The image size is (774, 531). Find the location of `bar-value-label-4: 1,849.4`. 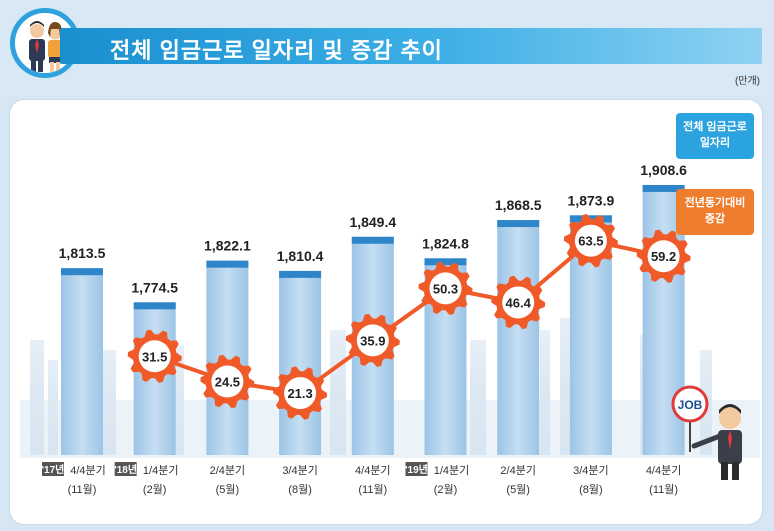

bar-value-label-4: 1,849.4 is located at coordinates (372, 222).